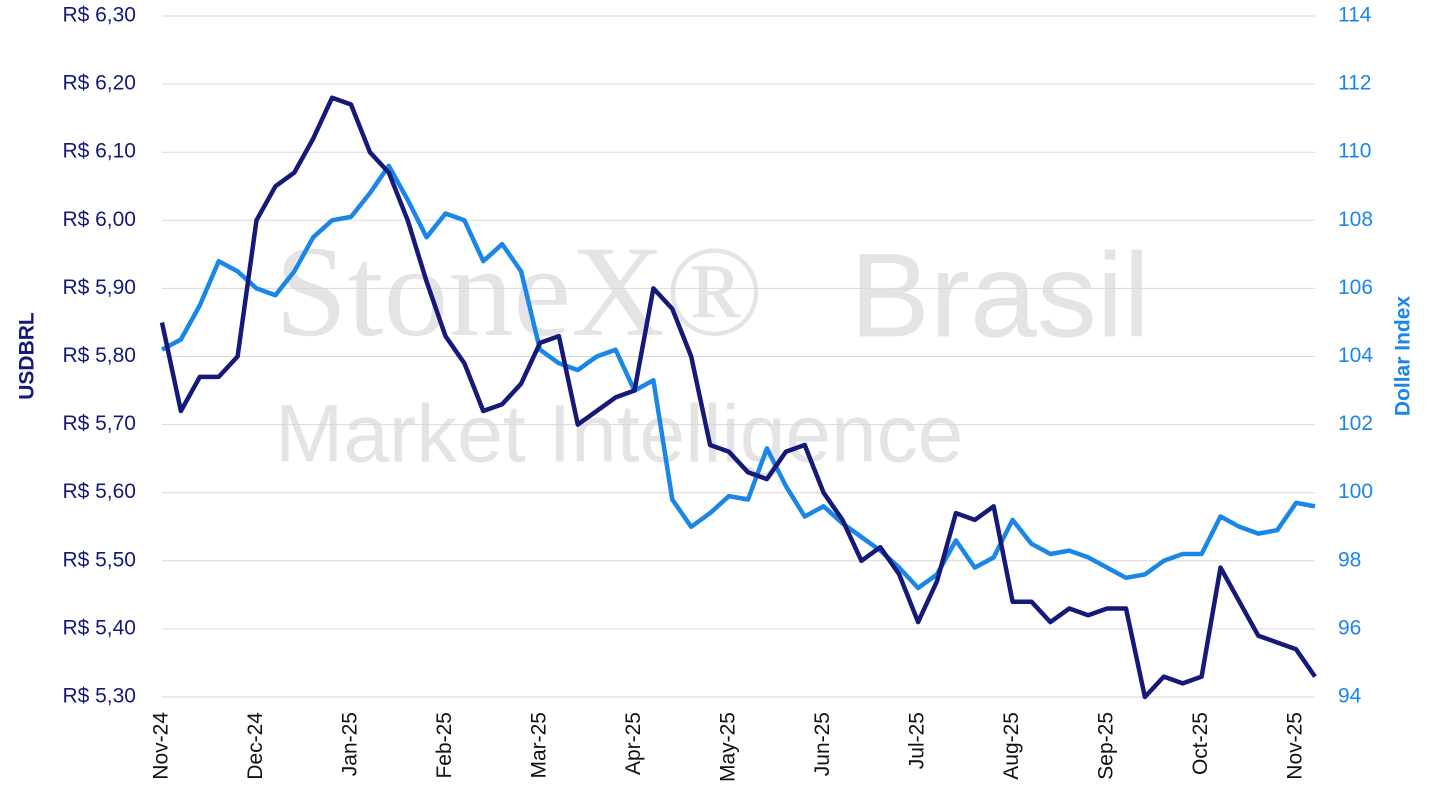  Describe the element at coordinates (99, 627) in the screenshot. I see `y-tick-label: R$ 5,40` at that location.